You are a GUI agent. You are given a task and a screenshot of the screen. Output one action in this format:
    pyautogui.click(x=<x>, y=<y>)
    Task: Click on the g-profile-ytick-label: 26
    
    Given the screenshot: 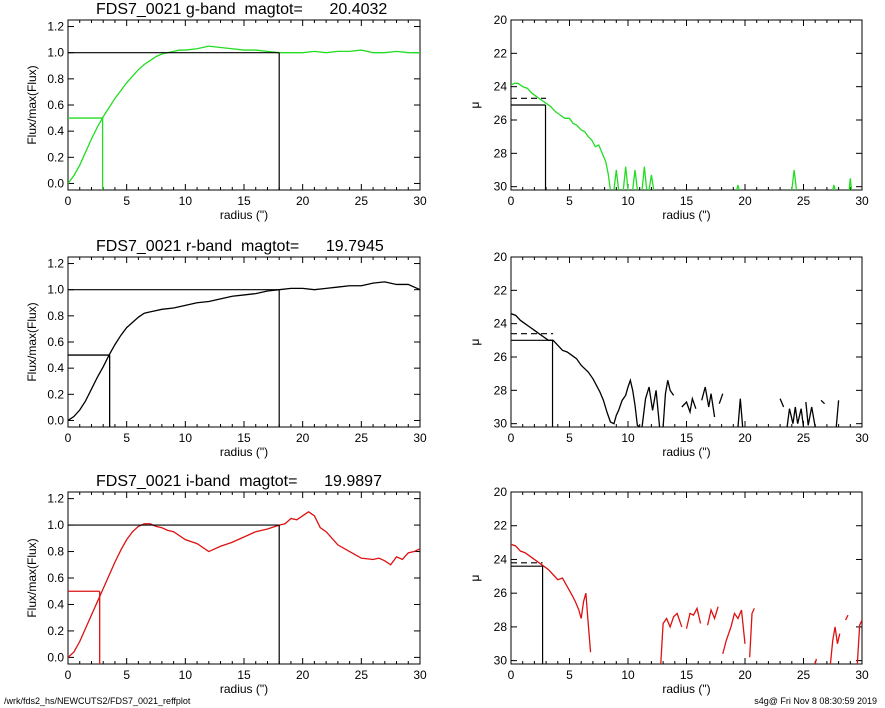 What is the action you would take?
    pyautogui.click(x=501, y=120)
    